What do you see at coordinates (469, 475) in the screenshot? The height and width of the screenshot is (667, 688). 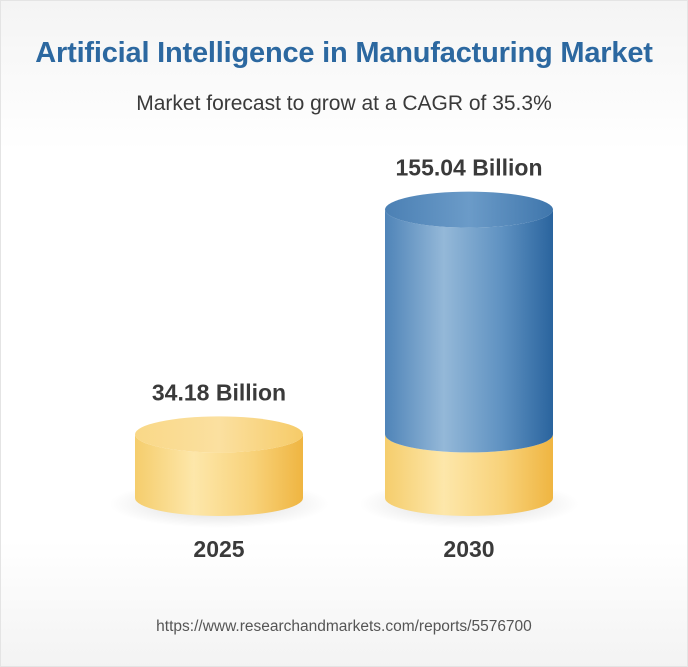 I see `bar-2030-base-segment` at bounding box center [469, 475].